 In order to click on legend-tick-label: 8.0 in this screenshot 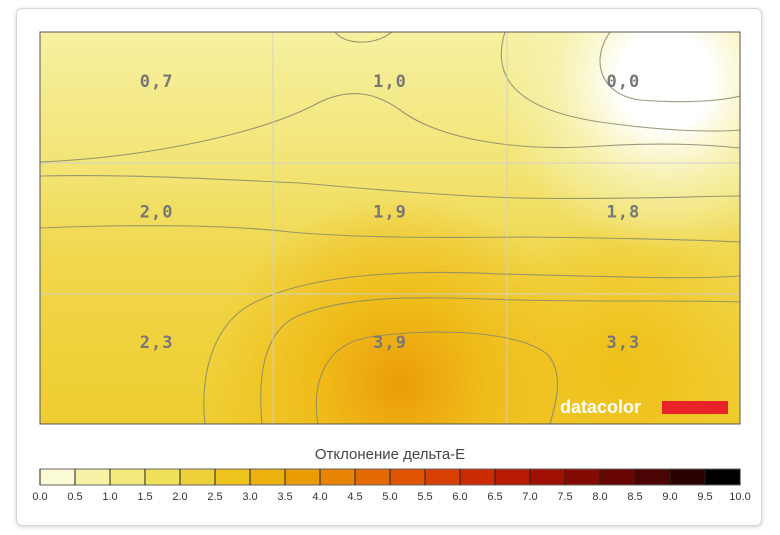, I will do `click(599, 497)`.